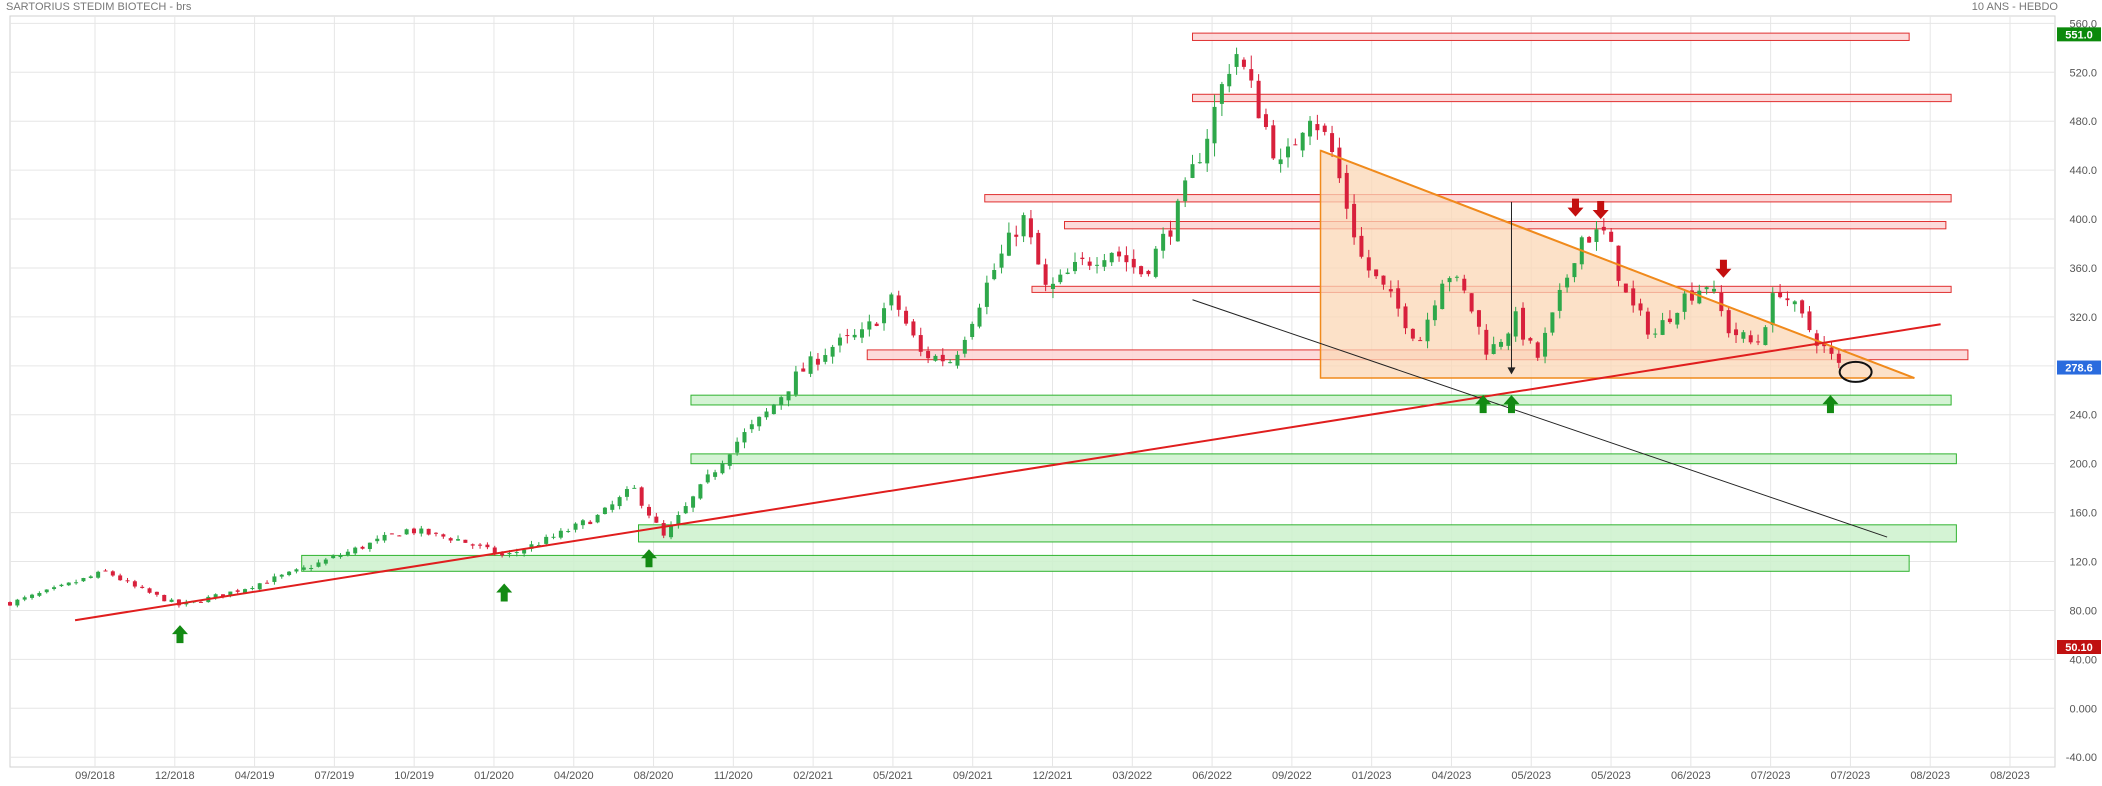 This screenshot has width=2102, height=786. What do you see at coordinates (2083, 269) in the screenshot?
I see `y-tick-label: 360.0` at bounding box center [2083, 269].